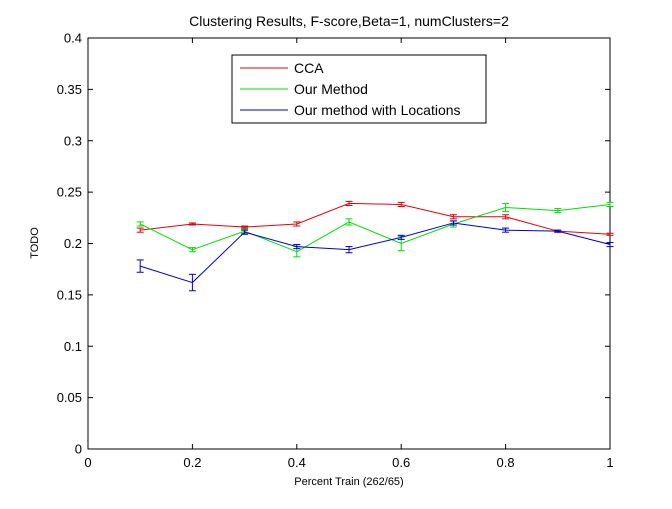  What do you see at coordinates (73, 346) in the screenshot?
I see `y-tick-label: 0.1` at bounding box center [73, 346].